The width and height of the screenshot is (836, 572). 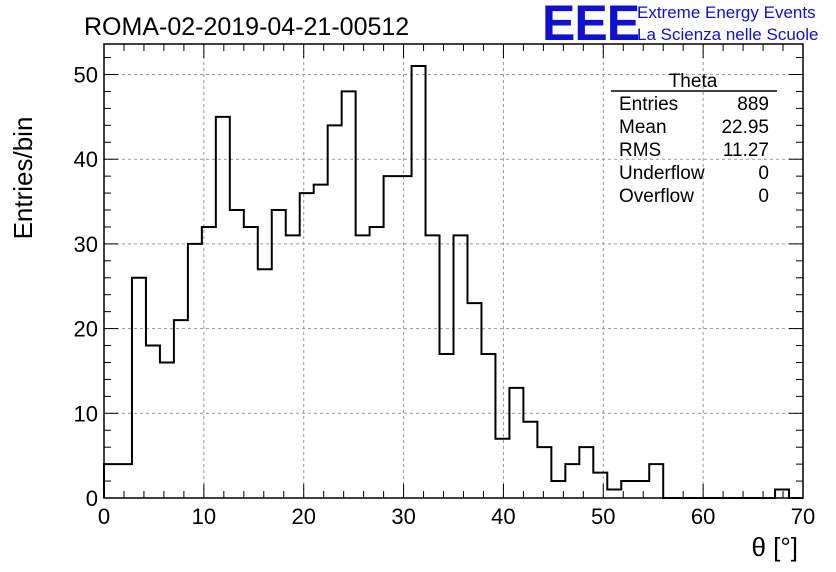 What do you see at coordinates (86, 159) in the screenshot?
I see `y-tick-label: 40` at bounding box center [86, 159].